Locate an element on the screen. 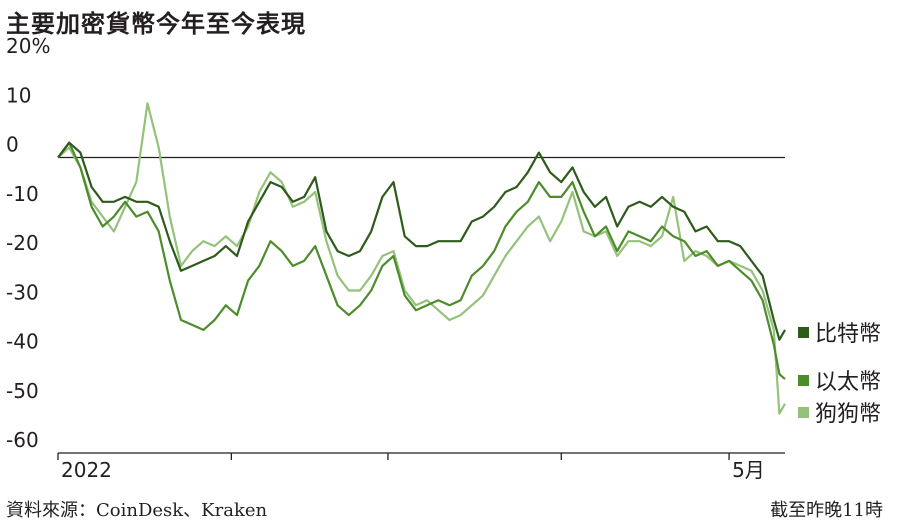 This screenshot has height=526, width=907. legend-item-bitcoin: 比特幣 is located at coordinates (839, 332).